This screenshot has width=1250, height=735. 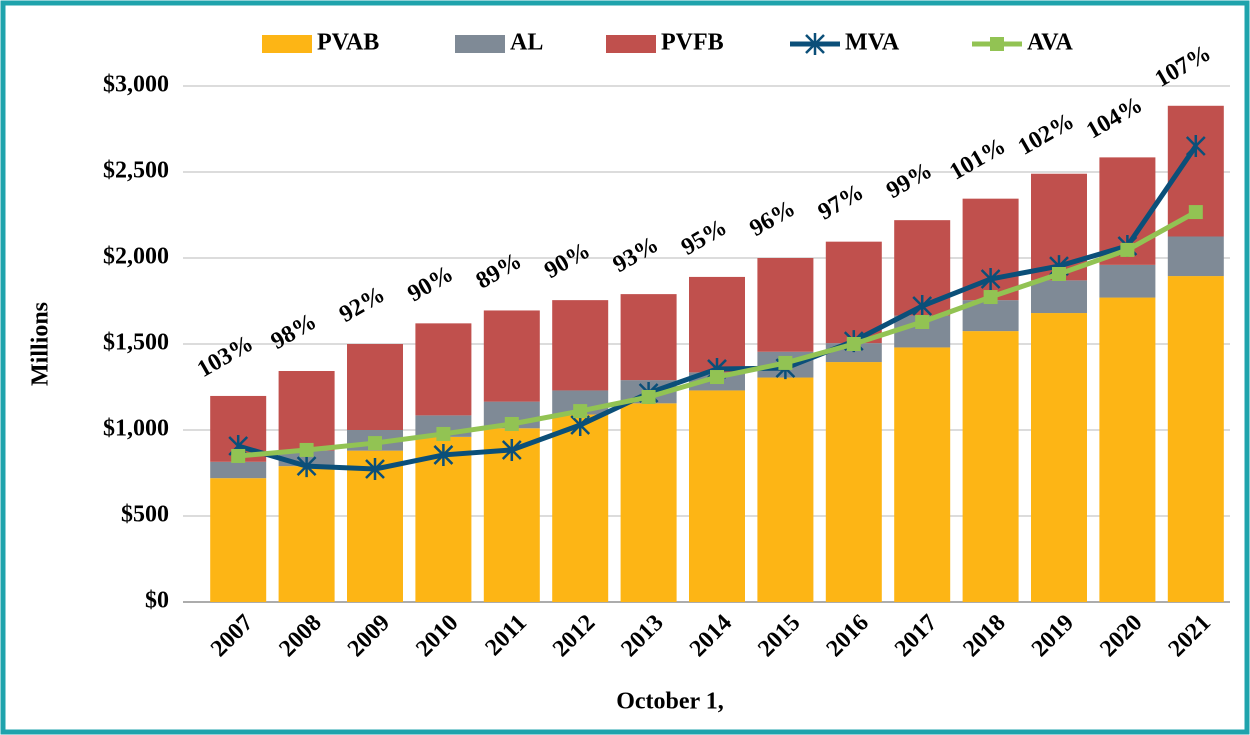 I want to click on y-tick-label: $2,000, so click(x=136, y=257).